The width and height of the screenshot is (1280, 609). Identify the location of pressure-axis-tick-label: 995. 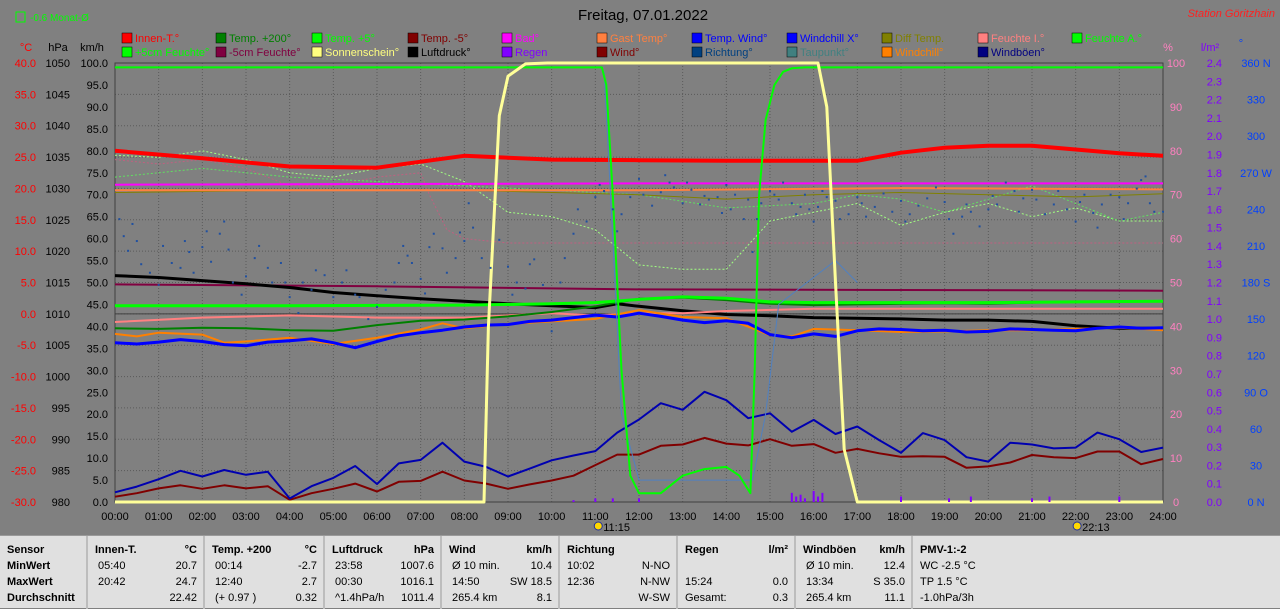
(61, 409).